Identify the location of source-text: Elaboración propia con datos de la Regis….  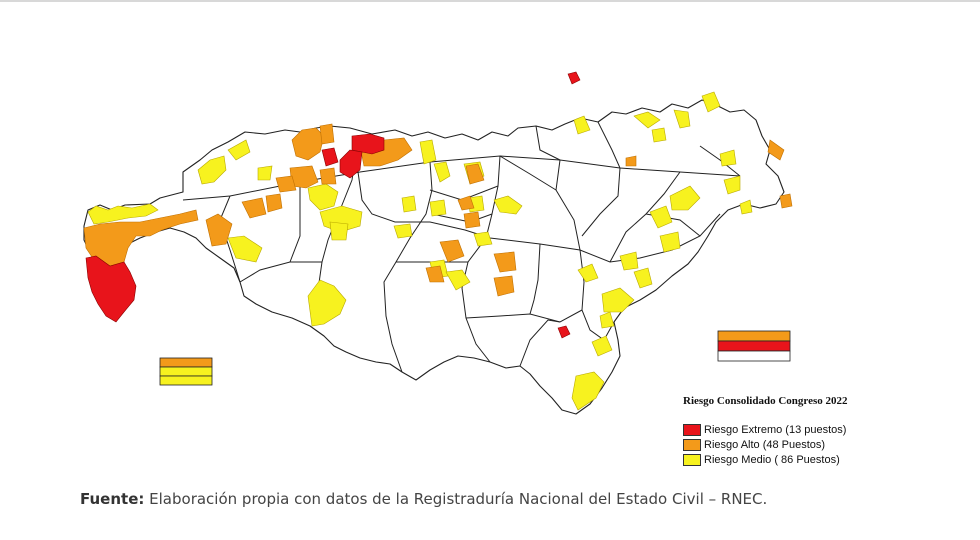
(458, 499).